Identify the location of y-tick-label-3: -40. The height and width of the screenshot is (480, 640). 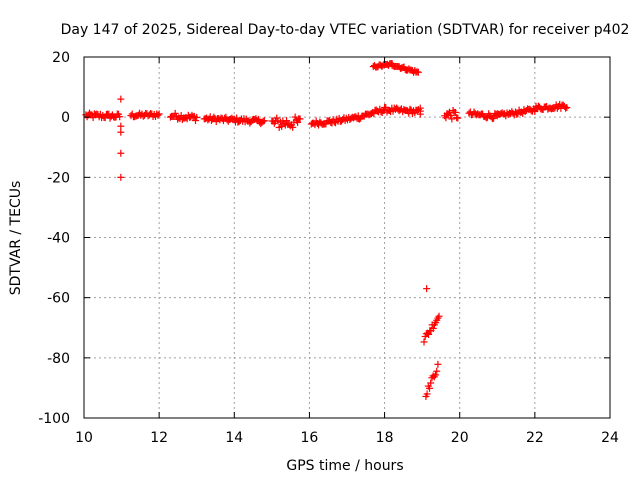
(58, 239).